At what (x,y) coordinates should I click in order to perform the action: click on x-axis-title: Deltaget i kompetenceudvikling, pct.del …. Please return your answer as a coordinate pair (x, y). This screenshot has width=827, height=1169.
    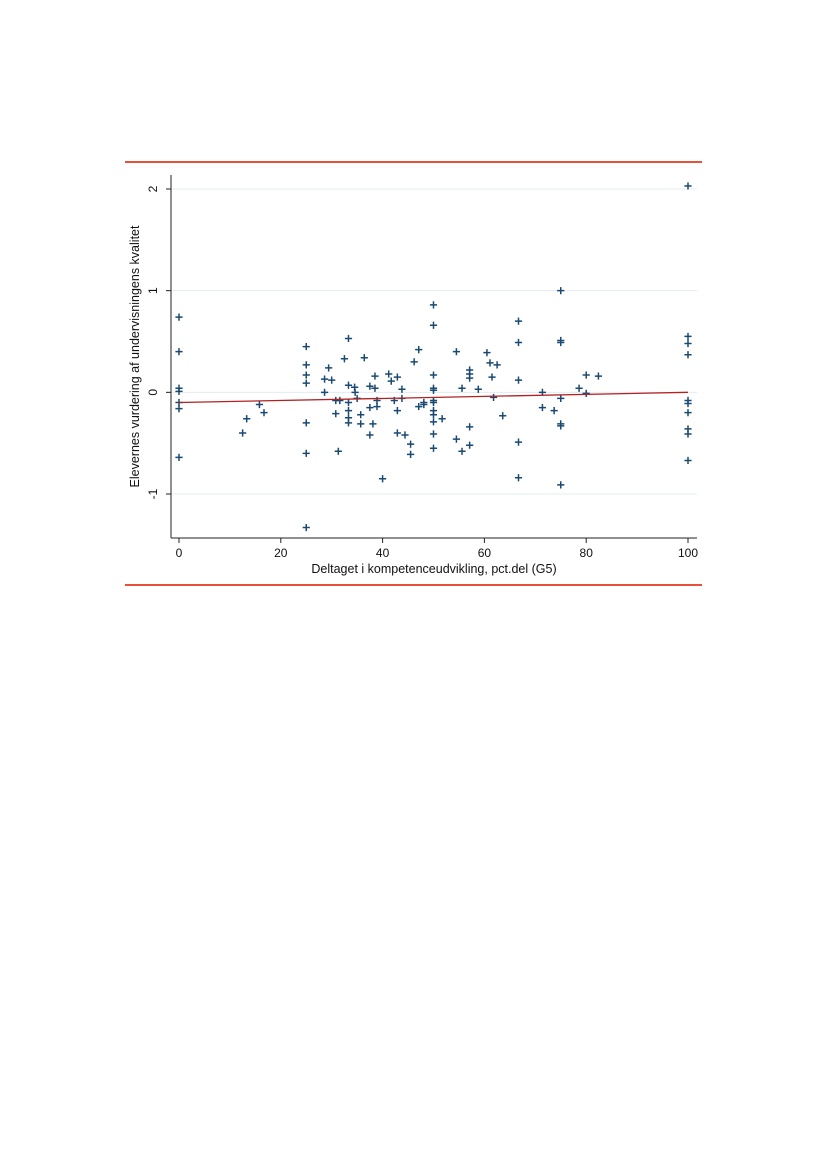
    Looking at the image, I should click on (433, 569).